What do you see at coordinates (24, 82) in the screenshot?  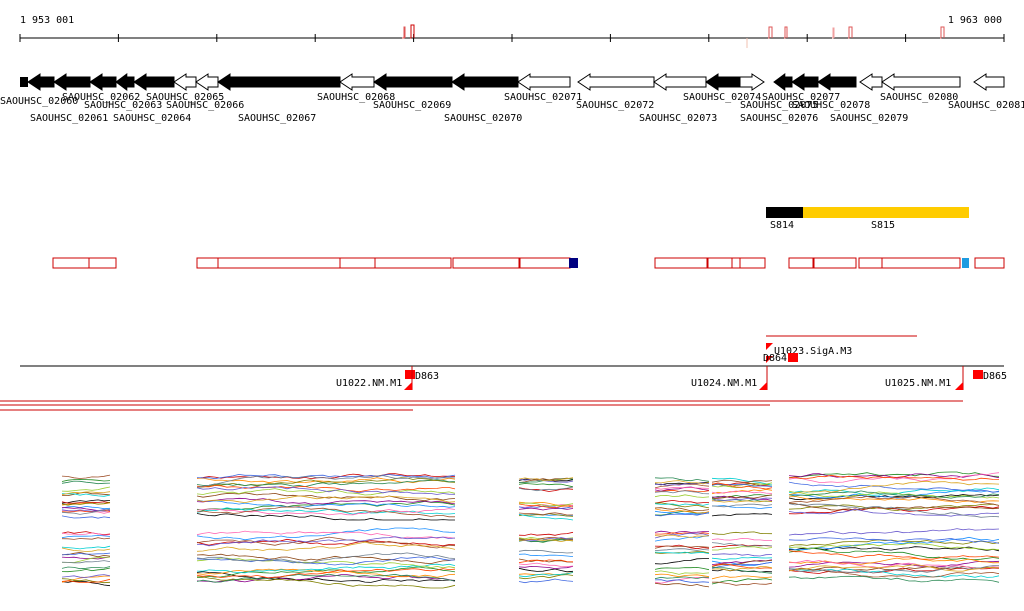 I see `gene-stub` at bounding box center [24, 82].